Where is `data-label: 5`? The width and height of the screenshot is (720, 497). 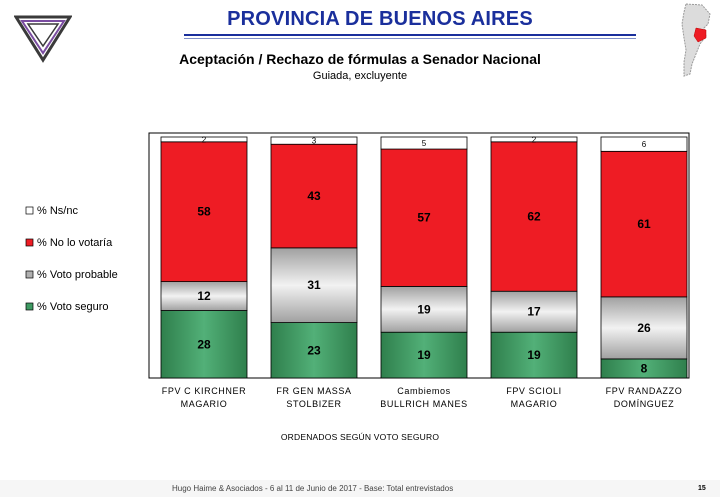 data-label: 5 is located at coordinates (424, 143).